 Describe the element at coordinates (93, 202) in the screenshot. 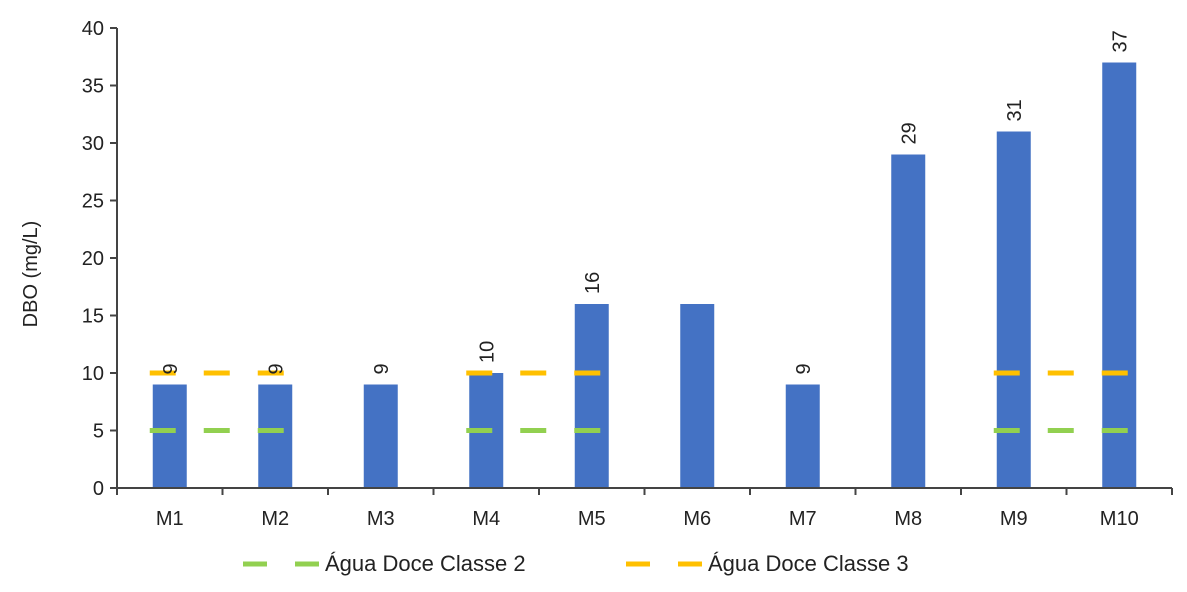

I see `y-tick-label: 25` at that location.